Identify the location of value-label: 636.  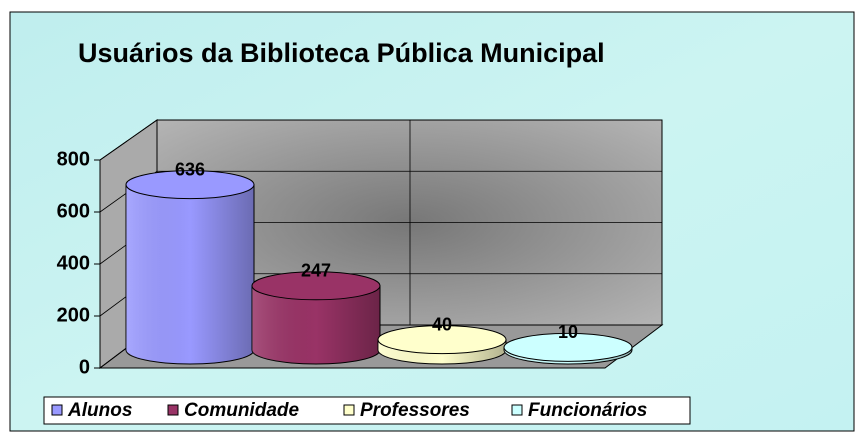
(190, 169).